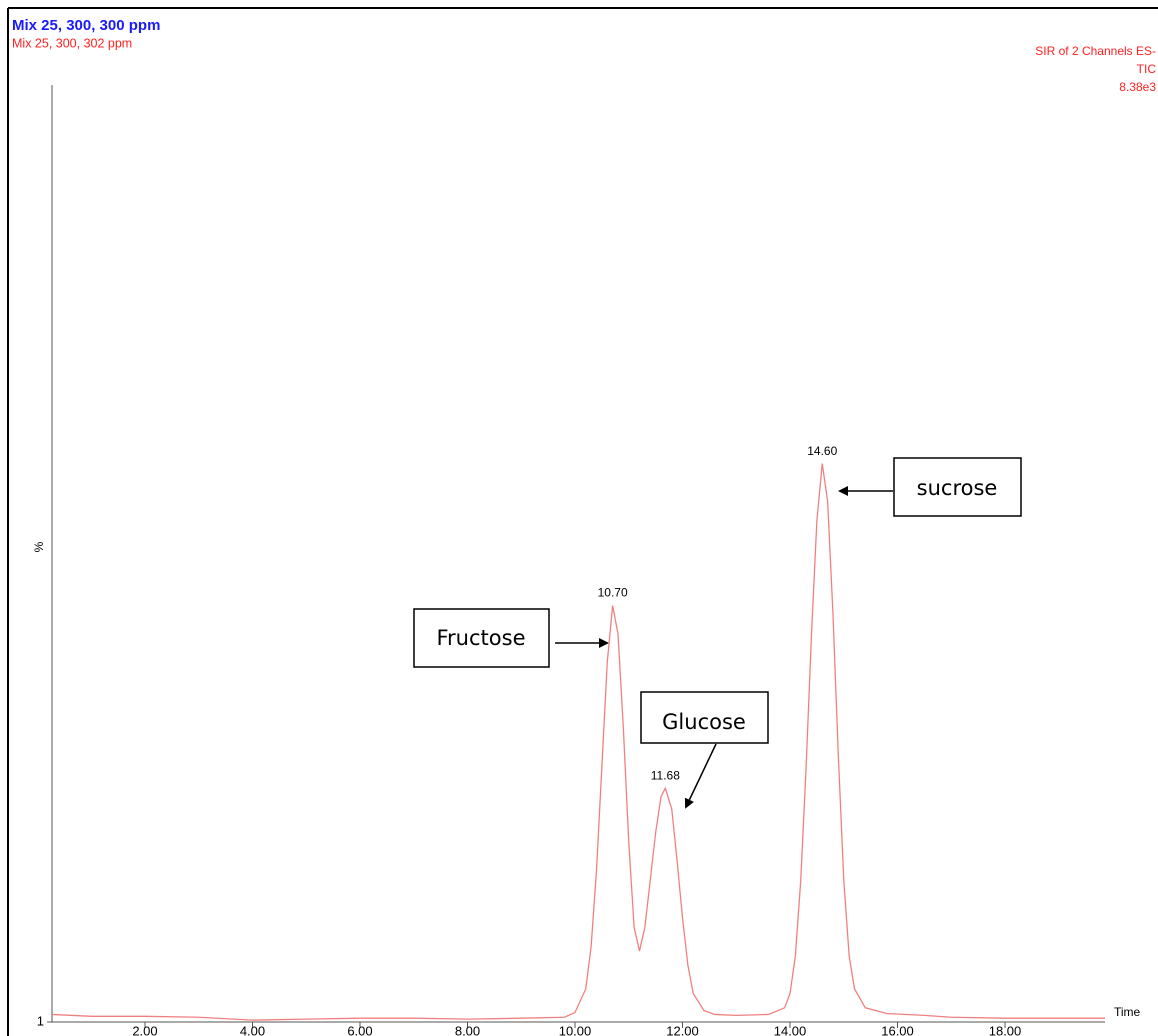 The width and height of the screenshot is (1158, 1036). What do you see at coordinates (40, 1020) in the screenshot?
I see `y-tick-label: 1` at bounding box center [40, 1020].